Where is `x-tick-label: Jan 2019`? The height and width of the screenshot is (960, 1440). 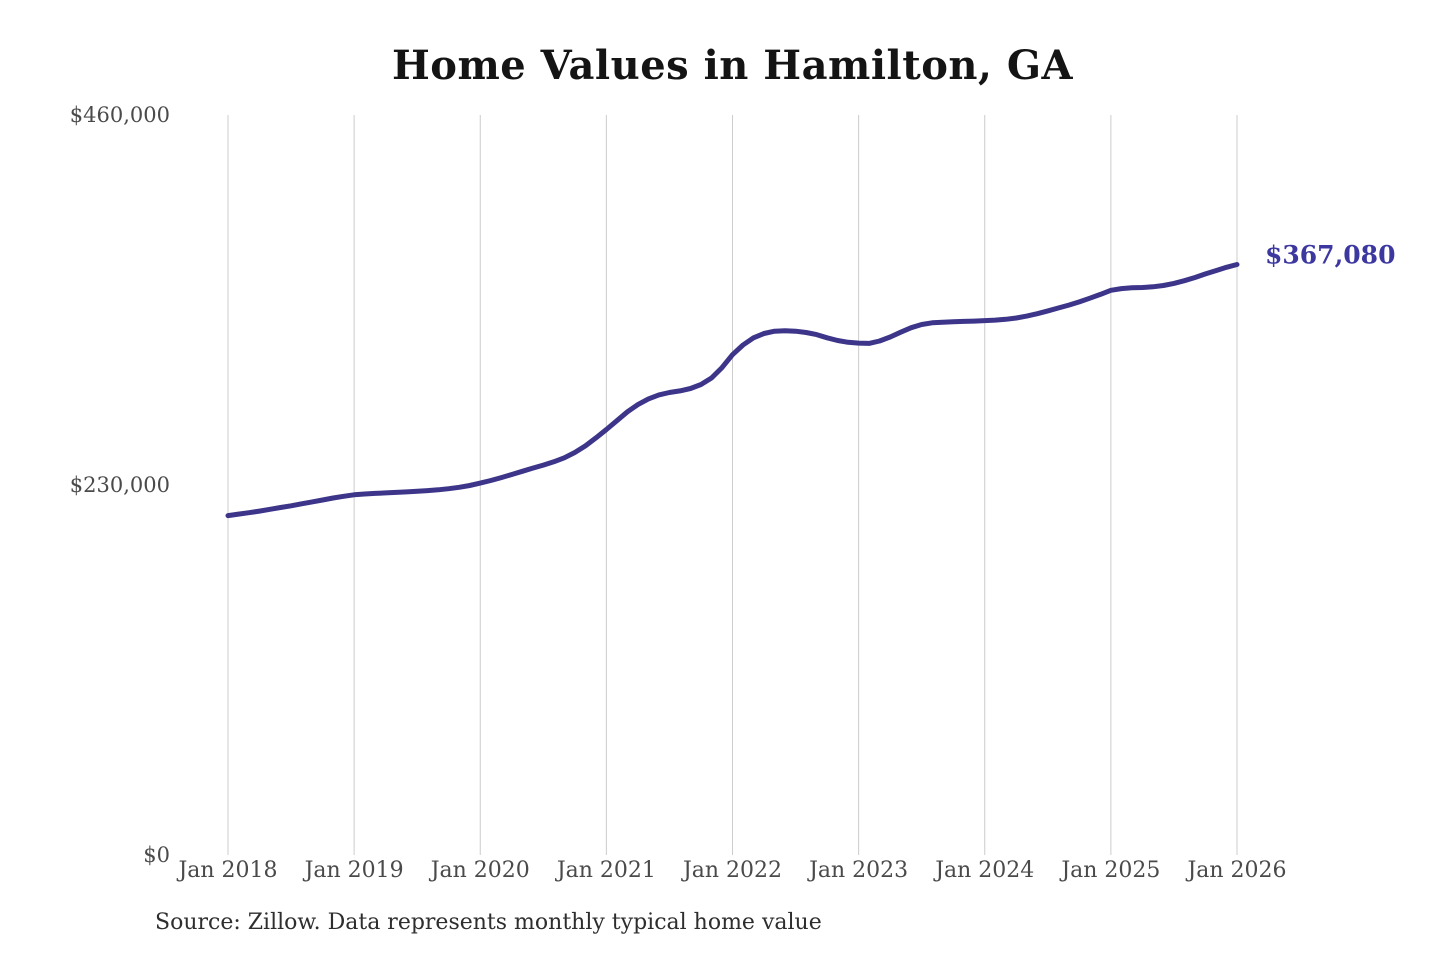
x-tick-label: Jan 2019 is located at coordinates (354, 870).